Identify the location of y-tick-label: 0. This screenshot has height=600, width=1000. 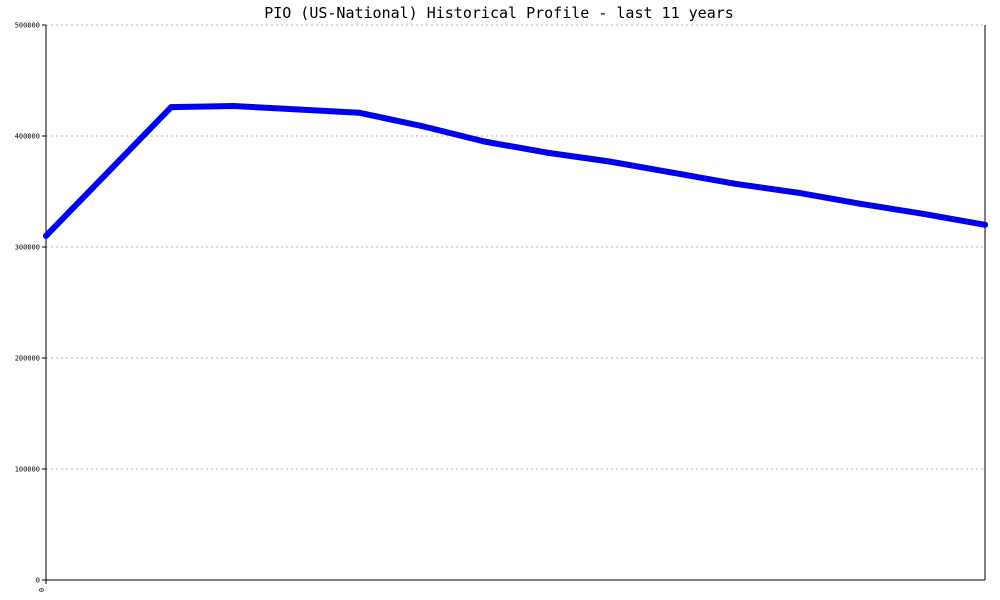
(38, 581).